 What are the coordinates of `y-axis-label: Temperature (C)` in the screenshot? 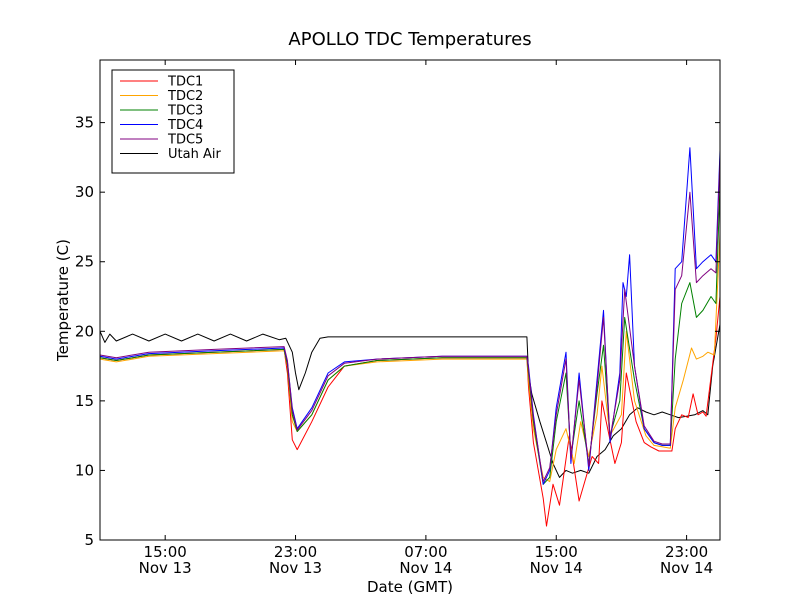 It's located at (63, 300).